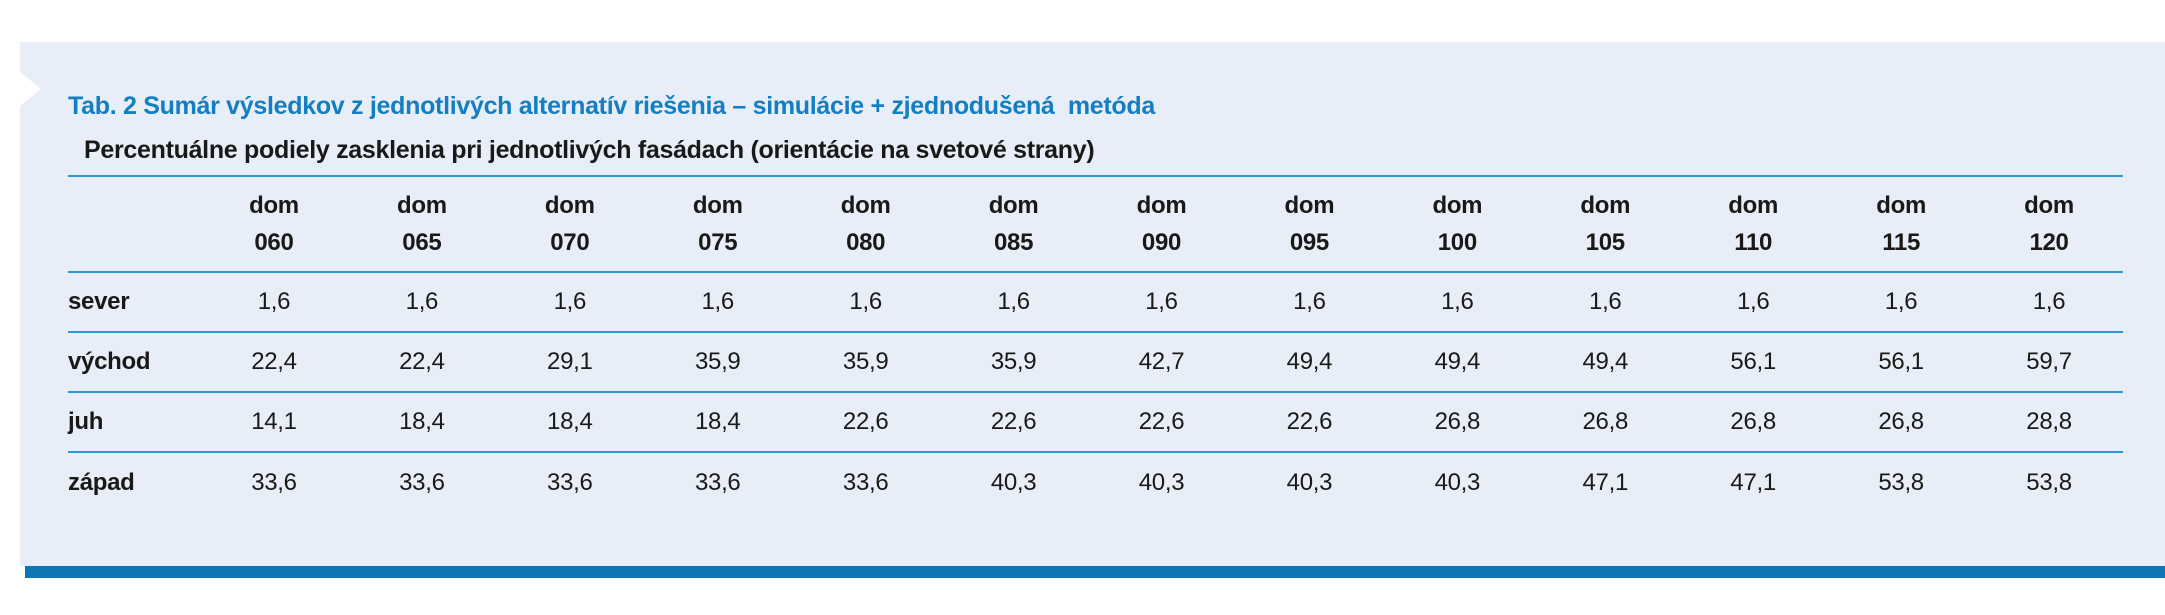 This screenshot has height=615, width=2165. Describe the element at coordinates (718, 242) in the screenshot. I see `column-header-number: 075` at that location.